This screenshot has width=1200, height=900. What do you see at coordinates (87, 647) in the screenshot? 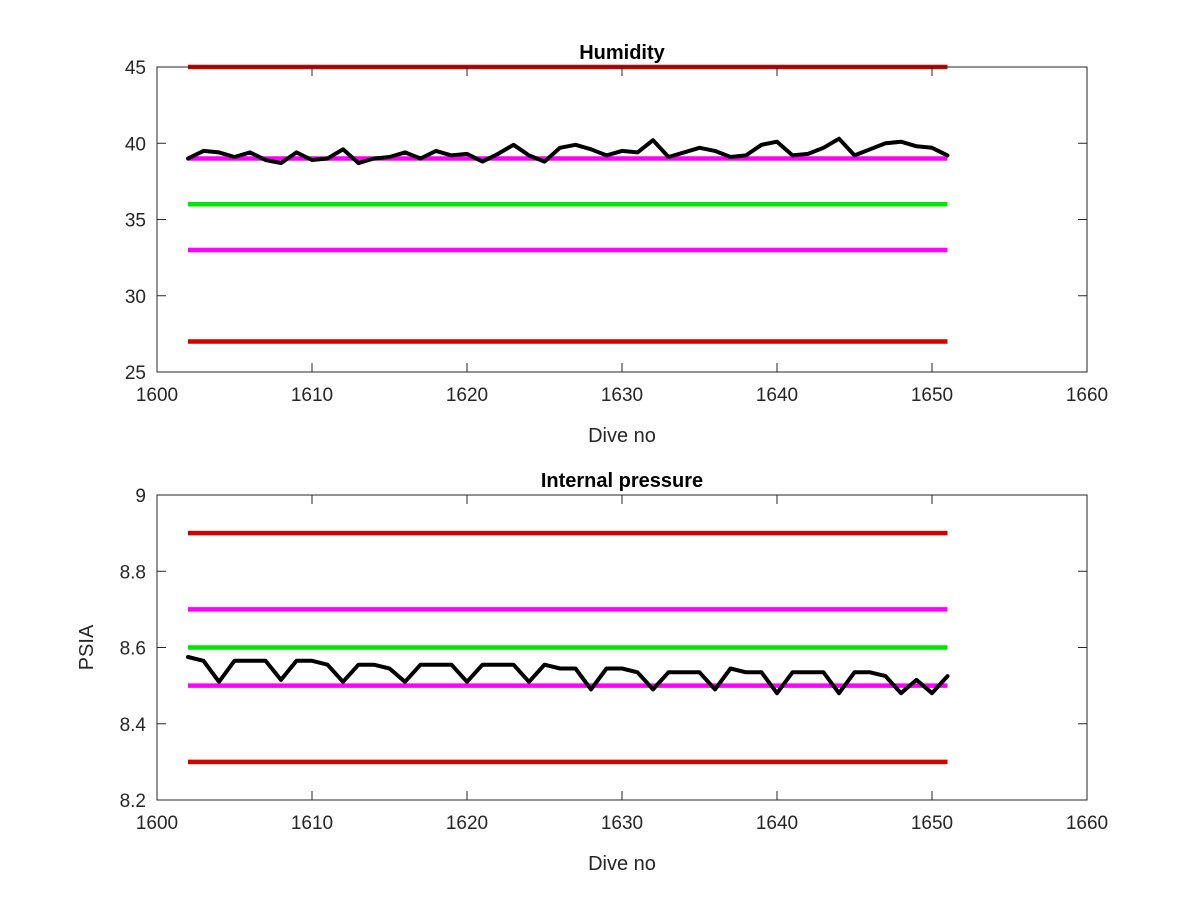
I see `y-axis-label: PSIA` at bounding box center [87, 647].